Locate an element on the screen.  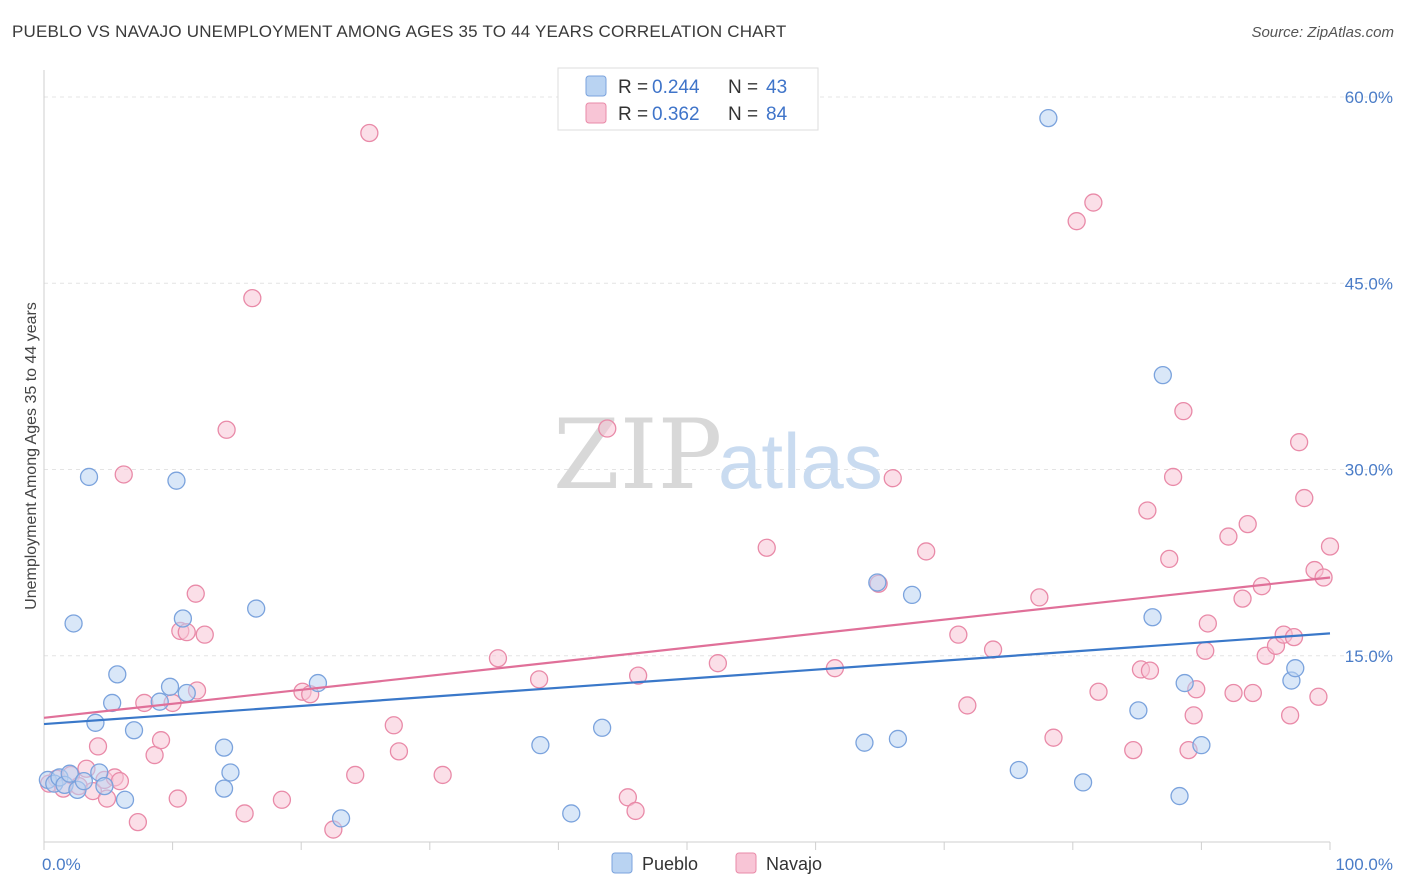
legend: R = 0.244 N = 43 R = 0.362 N = 84 is located at coordinates (688, 99).